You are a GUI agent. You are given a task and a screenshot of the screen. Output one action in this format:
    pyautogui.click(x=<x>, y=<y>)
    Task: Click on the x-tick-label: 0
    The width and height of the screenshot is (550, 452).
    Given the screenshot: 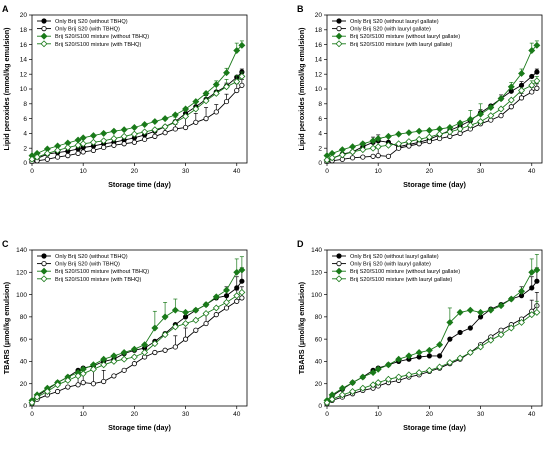 What is the action you would take?
    pyautogui.click(x=327, y=414)
    